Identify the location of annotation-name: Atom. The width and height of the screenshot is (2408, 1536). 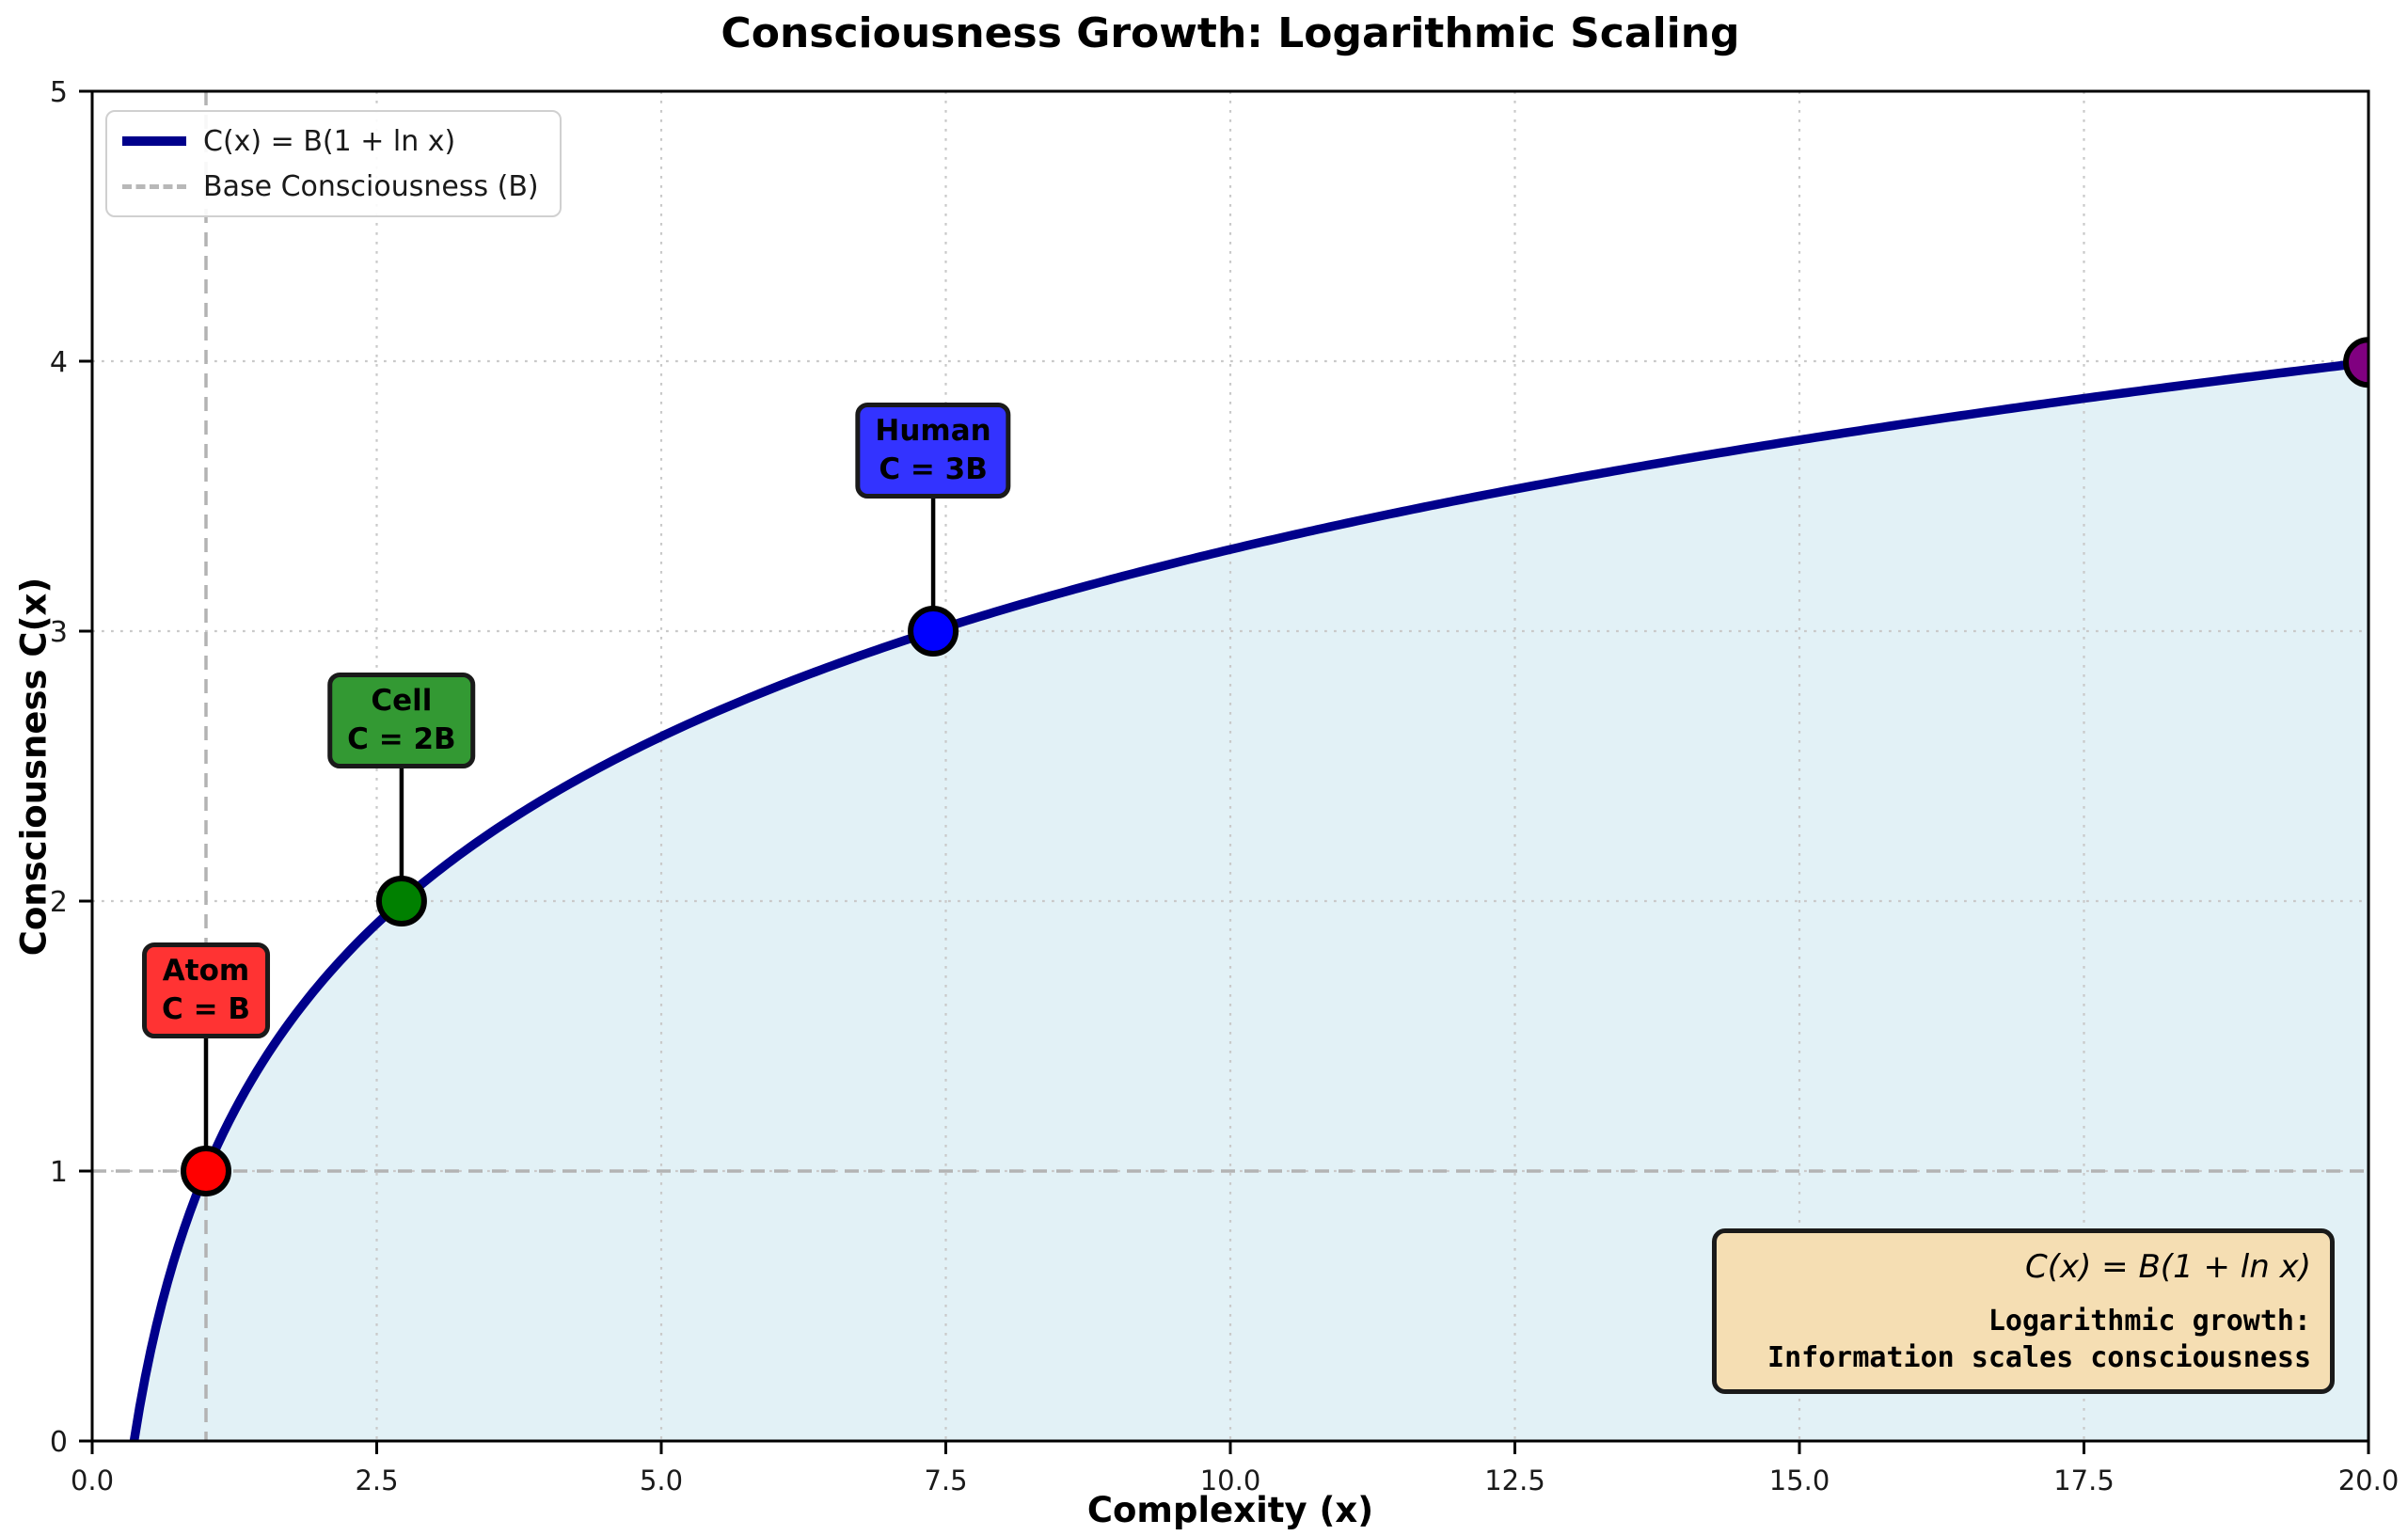
(206, 971).